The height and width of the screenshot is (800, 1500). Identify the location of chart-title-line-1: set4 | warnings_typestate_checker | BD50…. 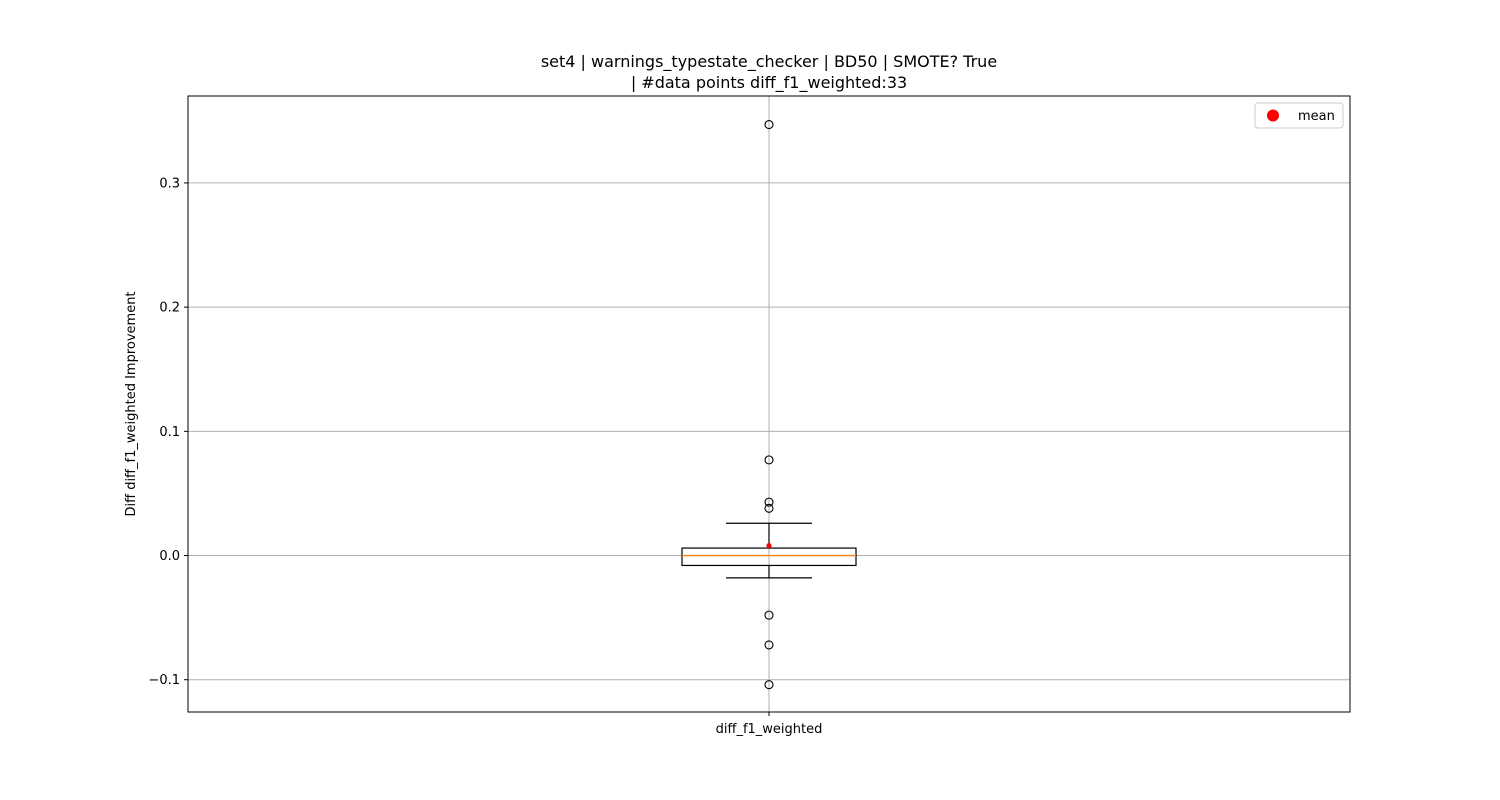
(769, 62).